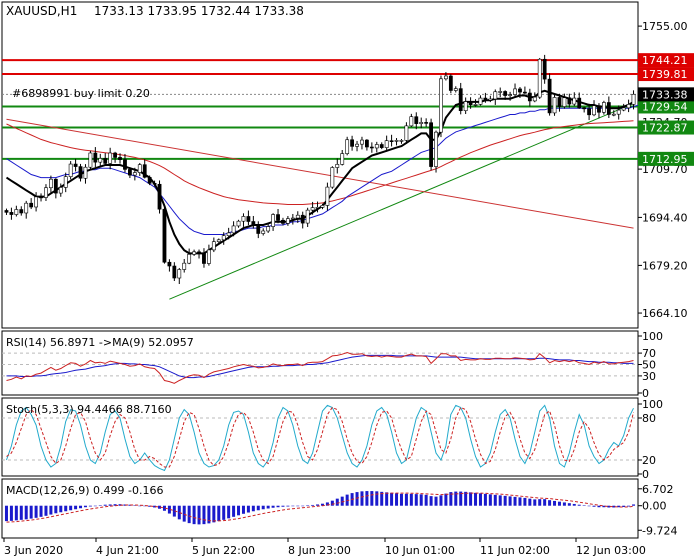 This screenshot has height=560, width=700. Describe the element at coordinates (659, 530) in the screenshot. I see `macd-axis-tick-label: -9.724` at that location.